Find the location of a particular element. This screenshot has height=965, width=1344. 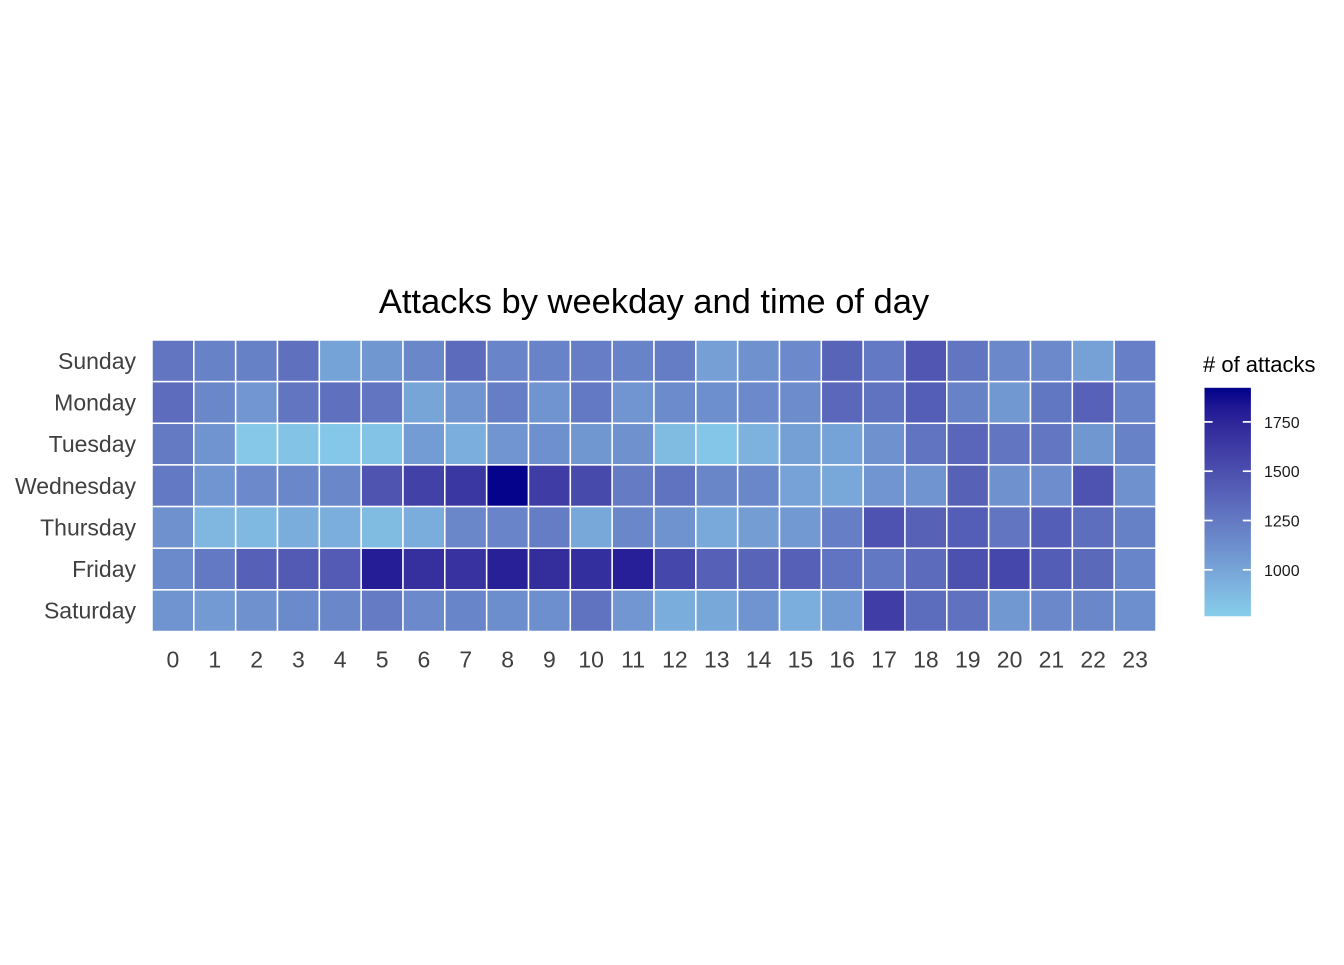

svg-text: Friday is located at coordinates (104, 569).